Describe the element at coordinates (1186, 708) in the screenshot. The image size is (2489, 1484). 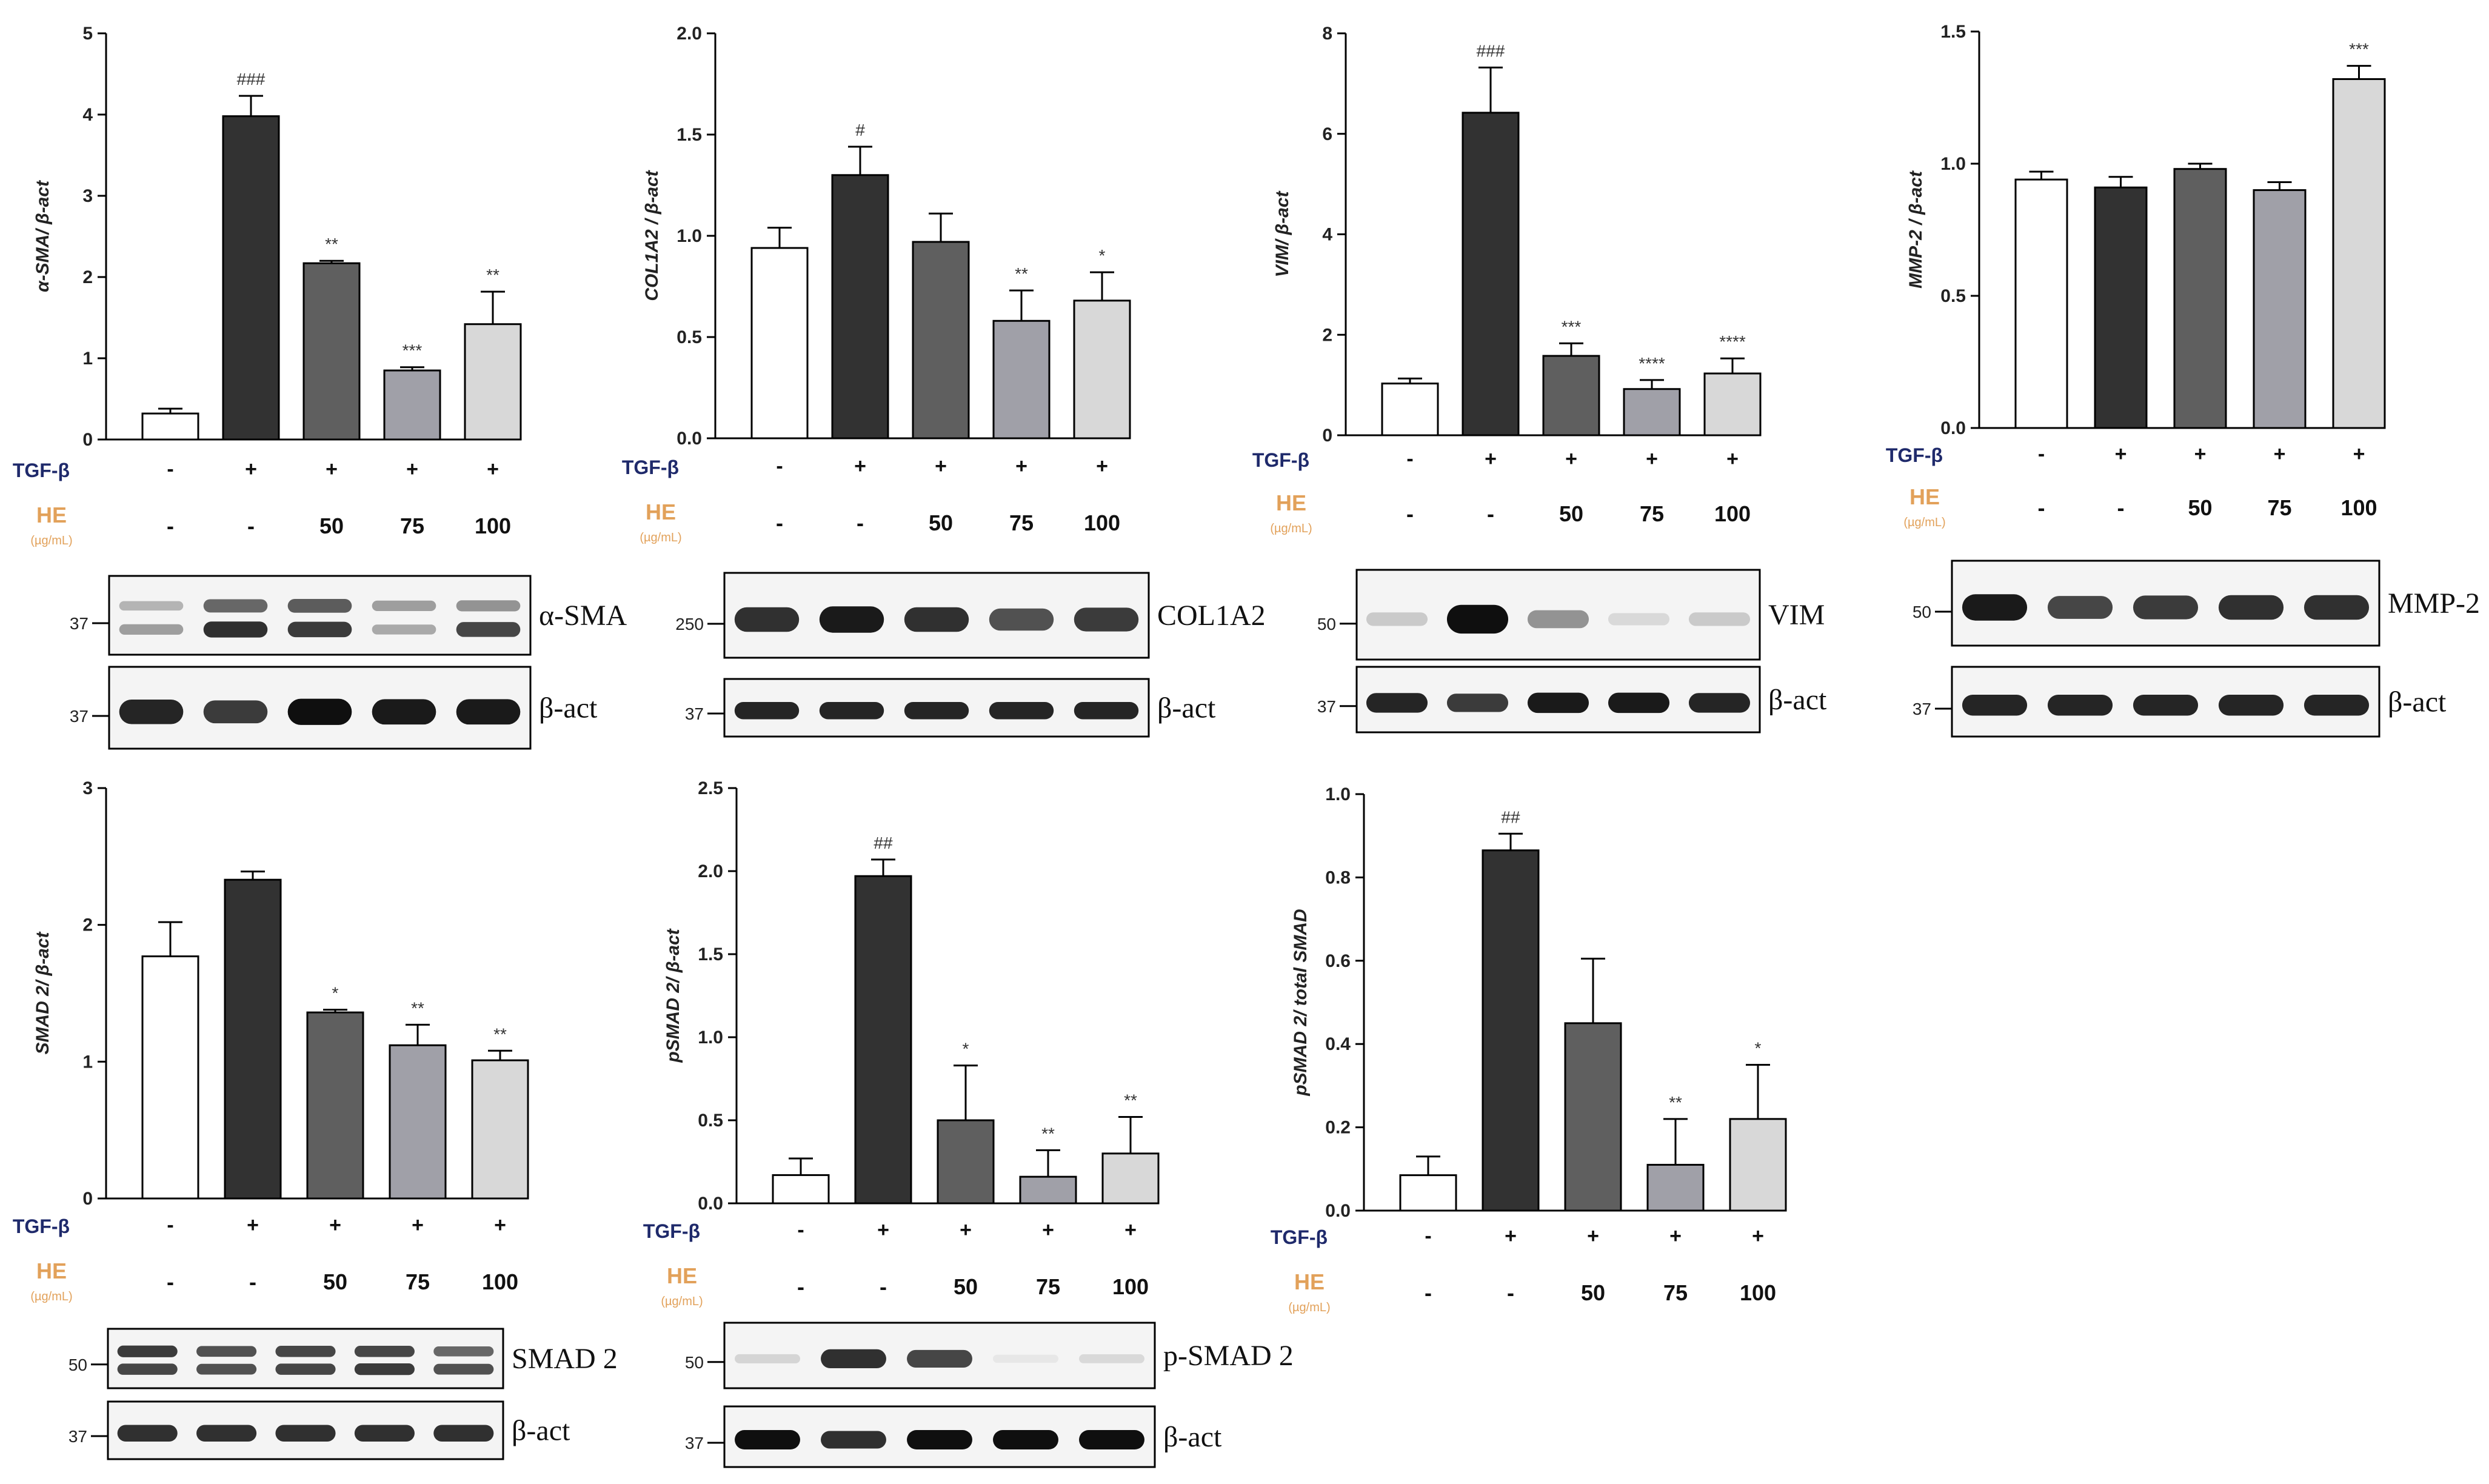
I see `blot-label: β-act` at that location.